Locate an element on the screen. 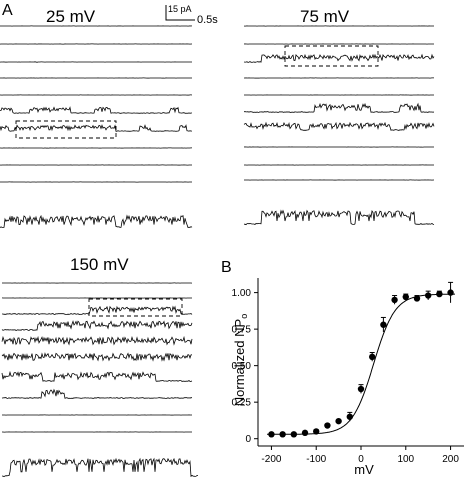 This screenshot has width=474, height=482. y-tick-label-4: 1.00 is located at coordinates (242, 293).